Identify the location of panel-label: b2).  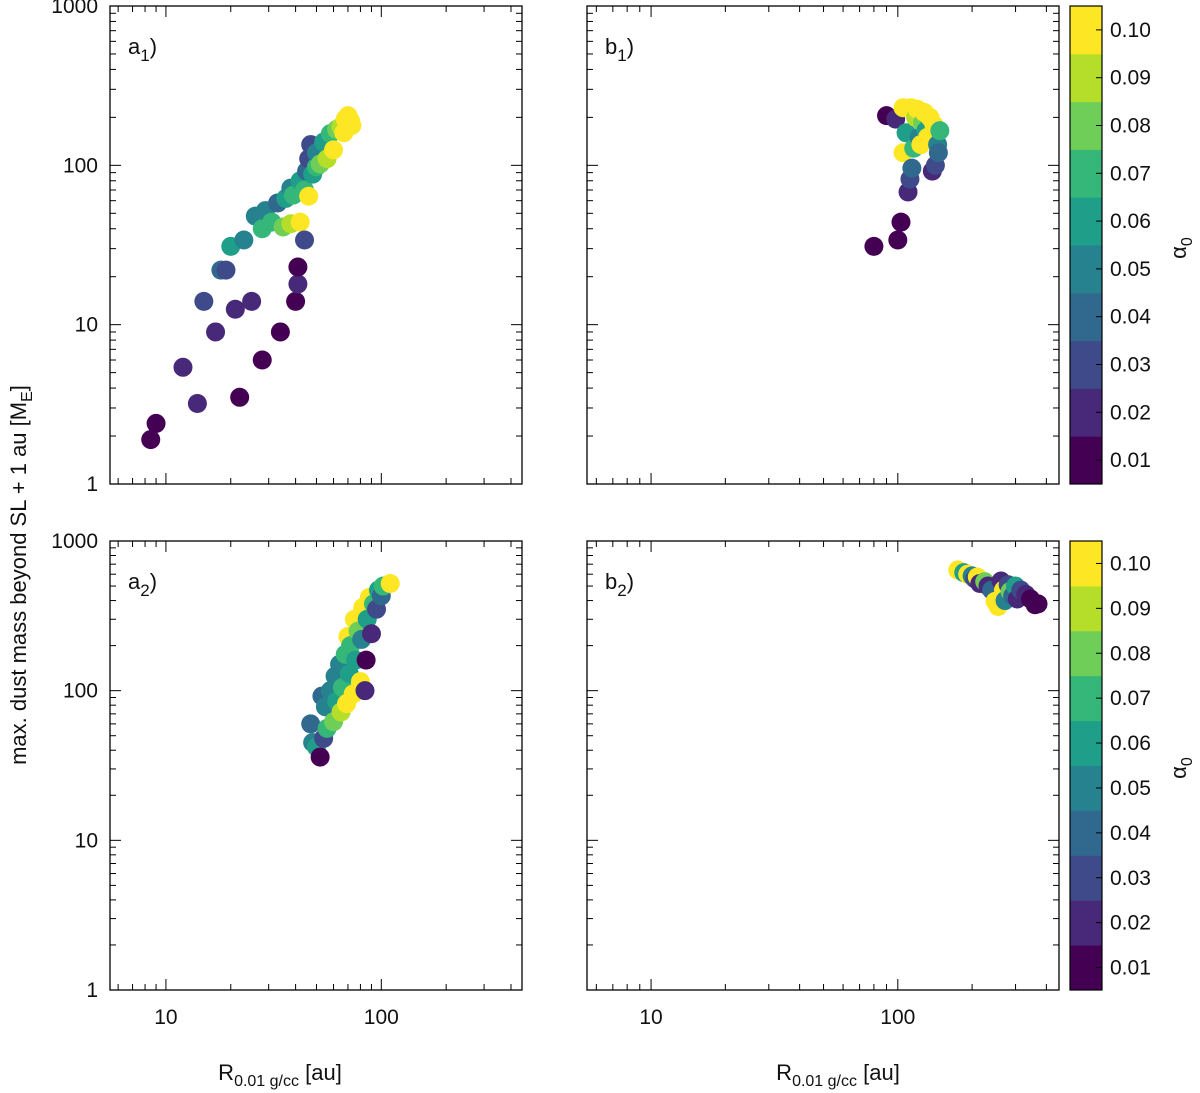
(619, 584).